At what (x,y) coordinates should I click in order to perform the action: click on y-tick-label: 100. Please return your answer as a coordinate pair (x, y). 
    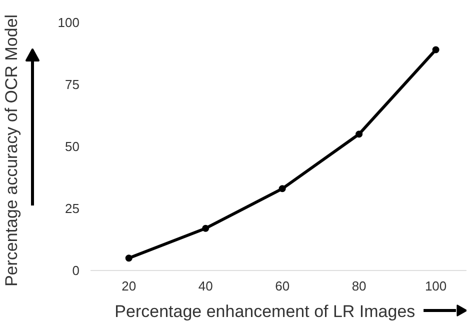
    Looking at the image, I should click on (69, 22).